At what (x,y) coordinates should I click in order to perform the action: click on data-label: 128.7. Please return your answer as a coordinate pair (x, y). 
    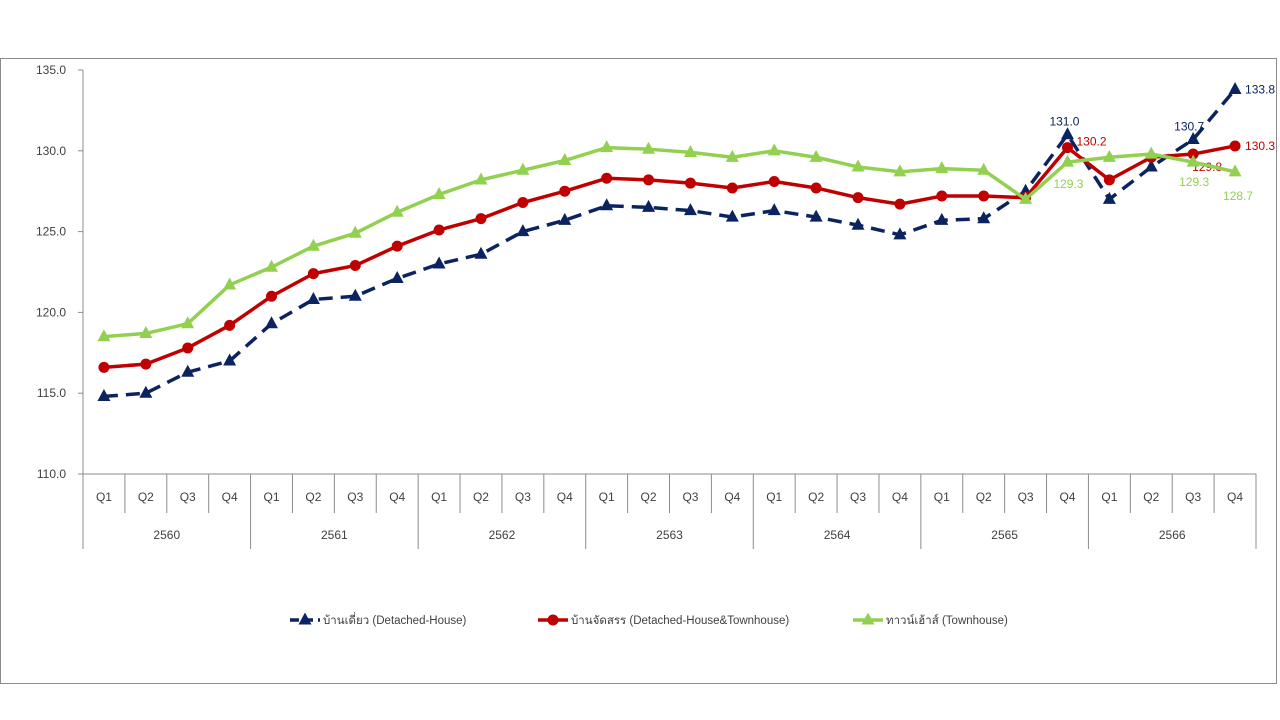
    Looking at the image, I should click on (1238, 196).